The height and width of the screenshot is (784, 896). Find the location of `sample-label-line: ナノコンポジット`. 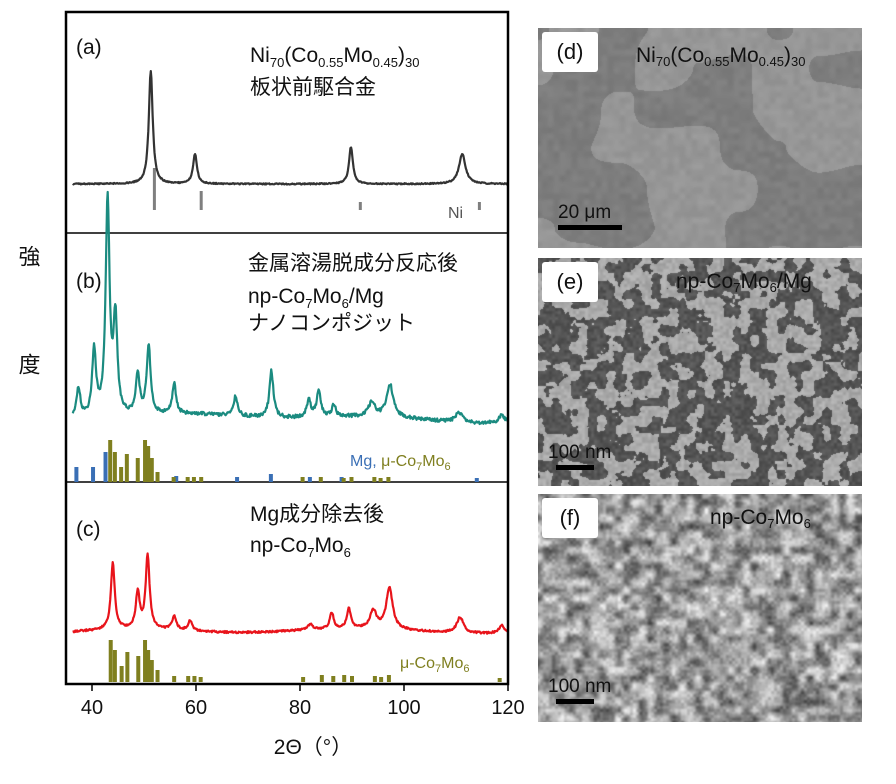

sample-label-line: ナノコンポジット is located at coordinates (331, 323).